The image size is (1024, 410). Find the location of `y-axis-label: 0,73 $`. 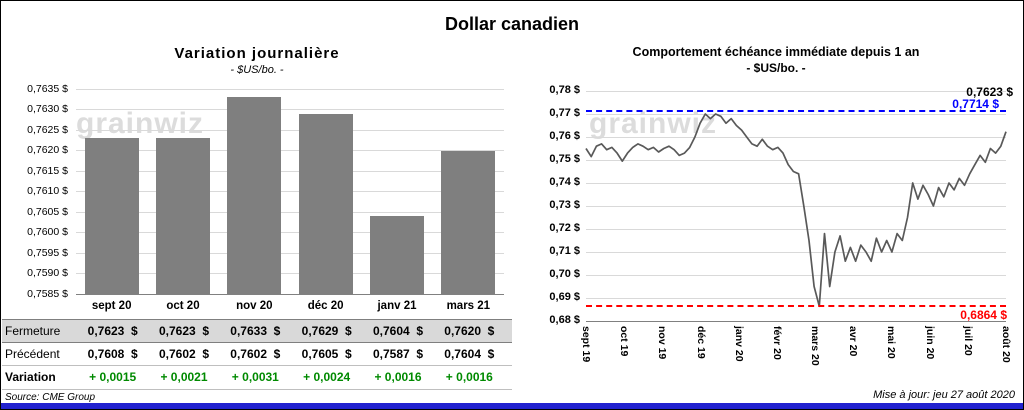

y-axis-label: 0,73 $ is located at coordinates (564, 205).